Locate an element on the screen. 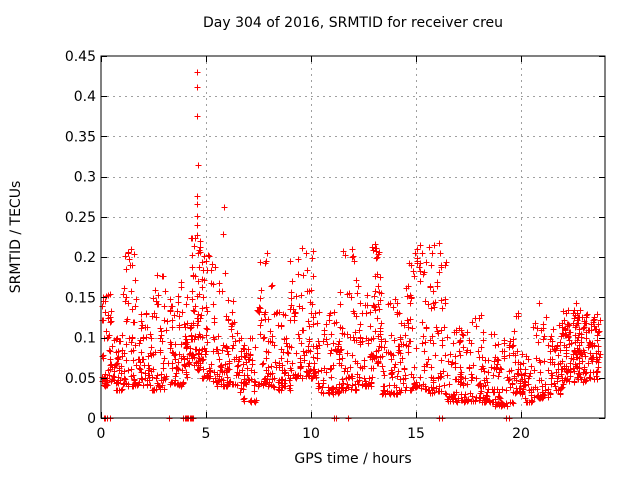 The width and height of the screenshot is (640, 480). y-axis-label: SRMTID / TECUs is located at coordinates (16, 237).